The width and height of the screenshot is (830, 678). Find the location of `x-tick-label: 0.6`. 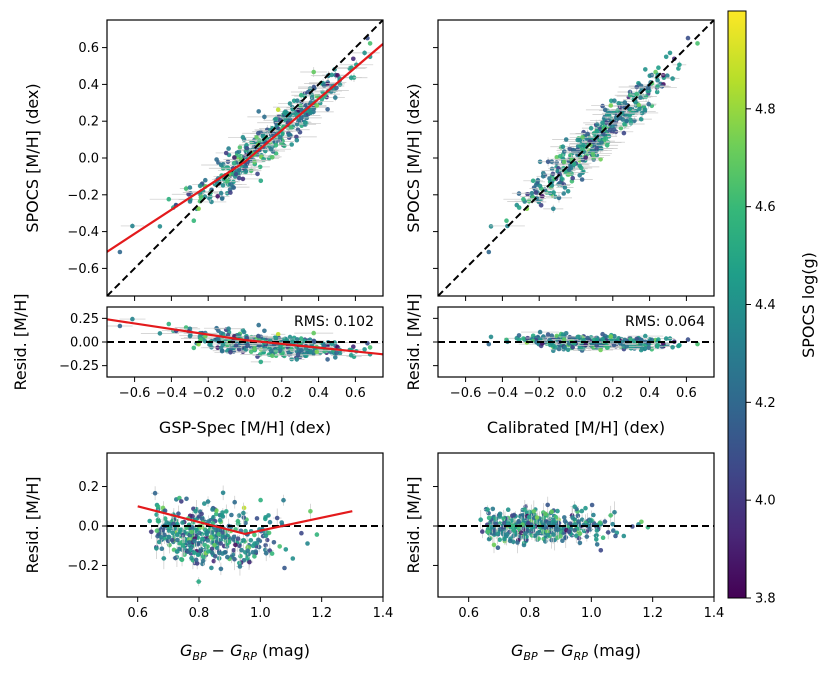

x-tick-label: 0.6 is located at coordinates (686, 393).